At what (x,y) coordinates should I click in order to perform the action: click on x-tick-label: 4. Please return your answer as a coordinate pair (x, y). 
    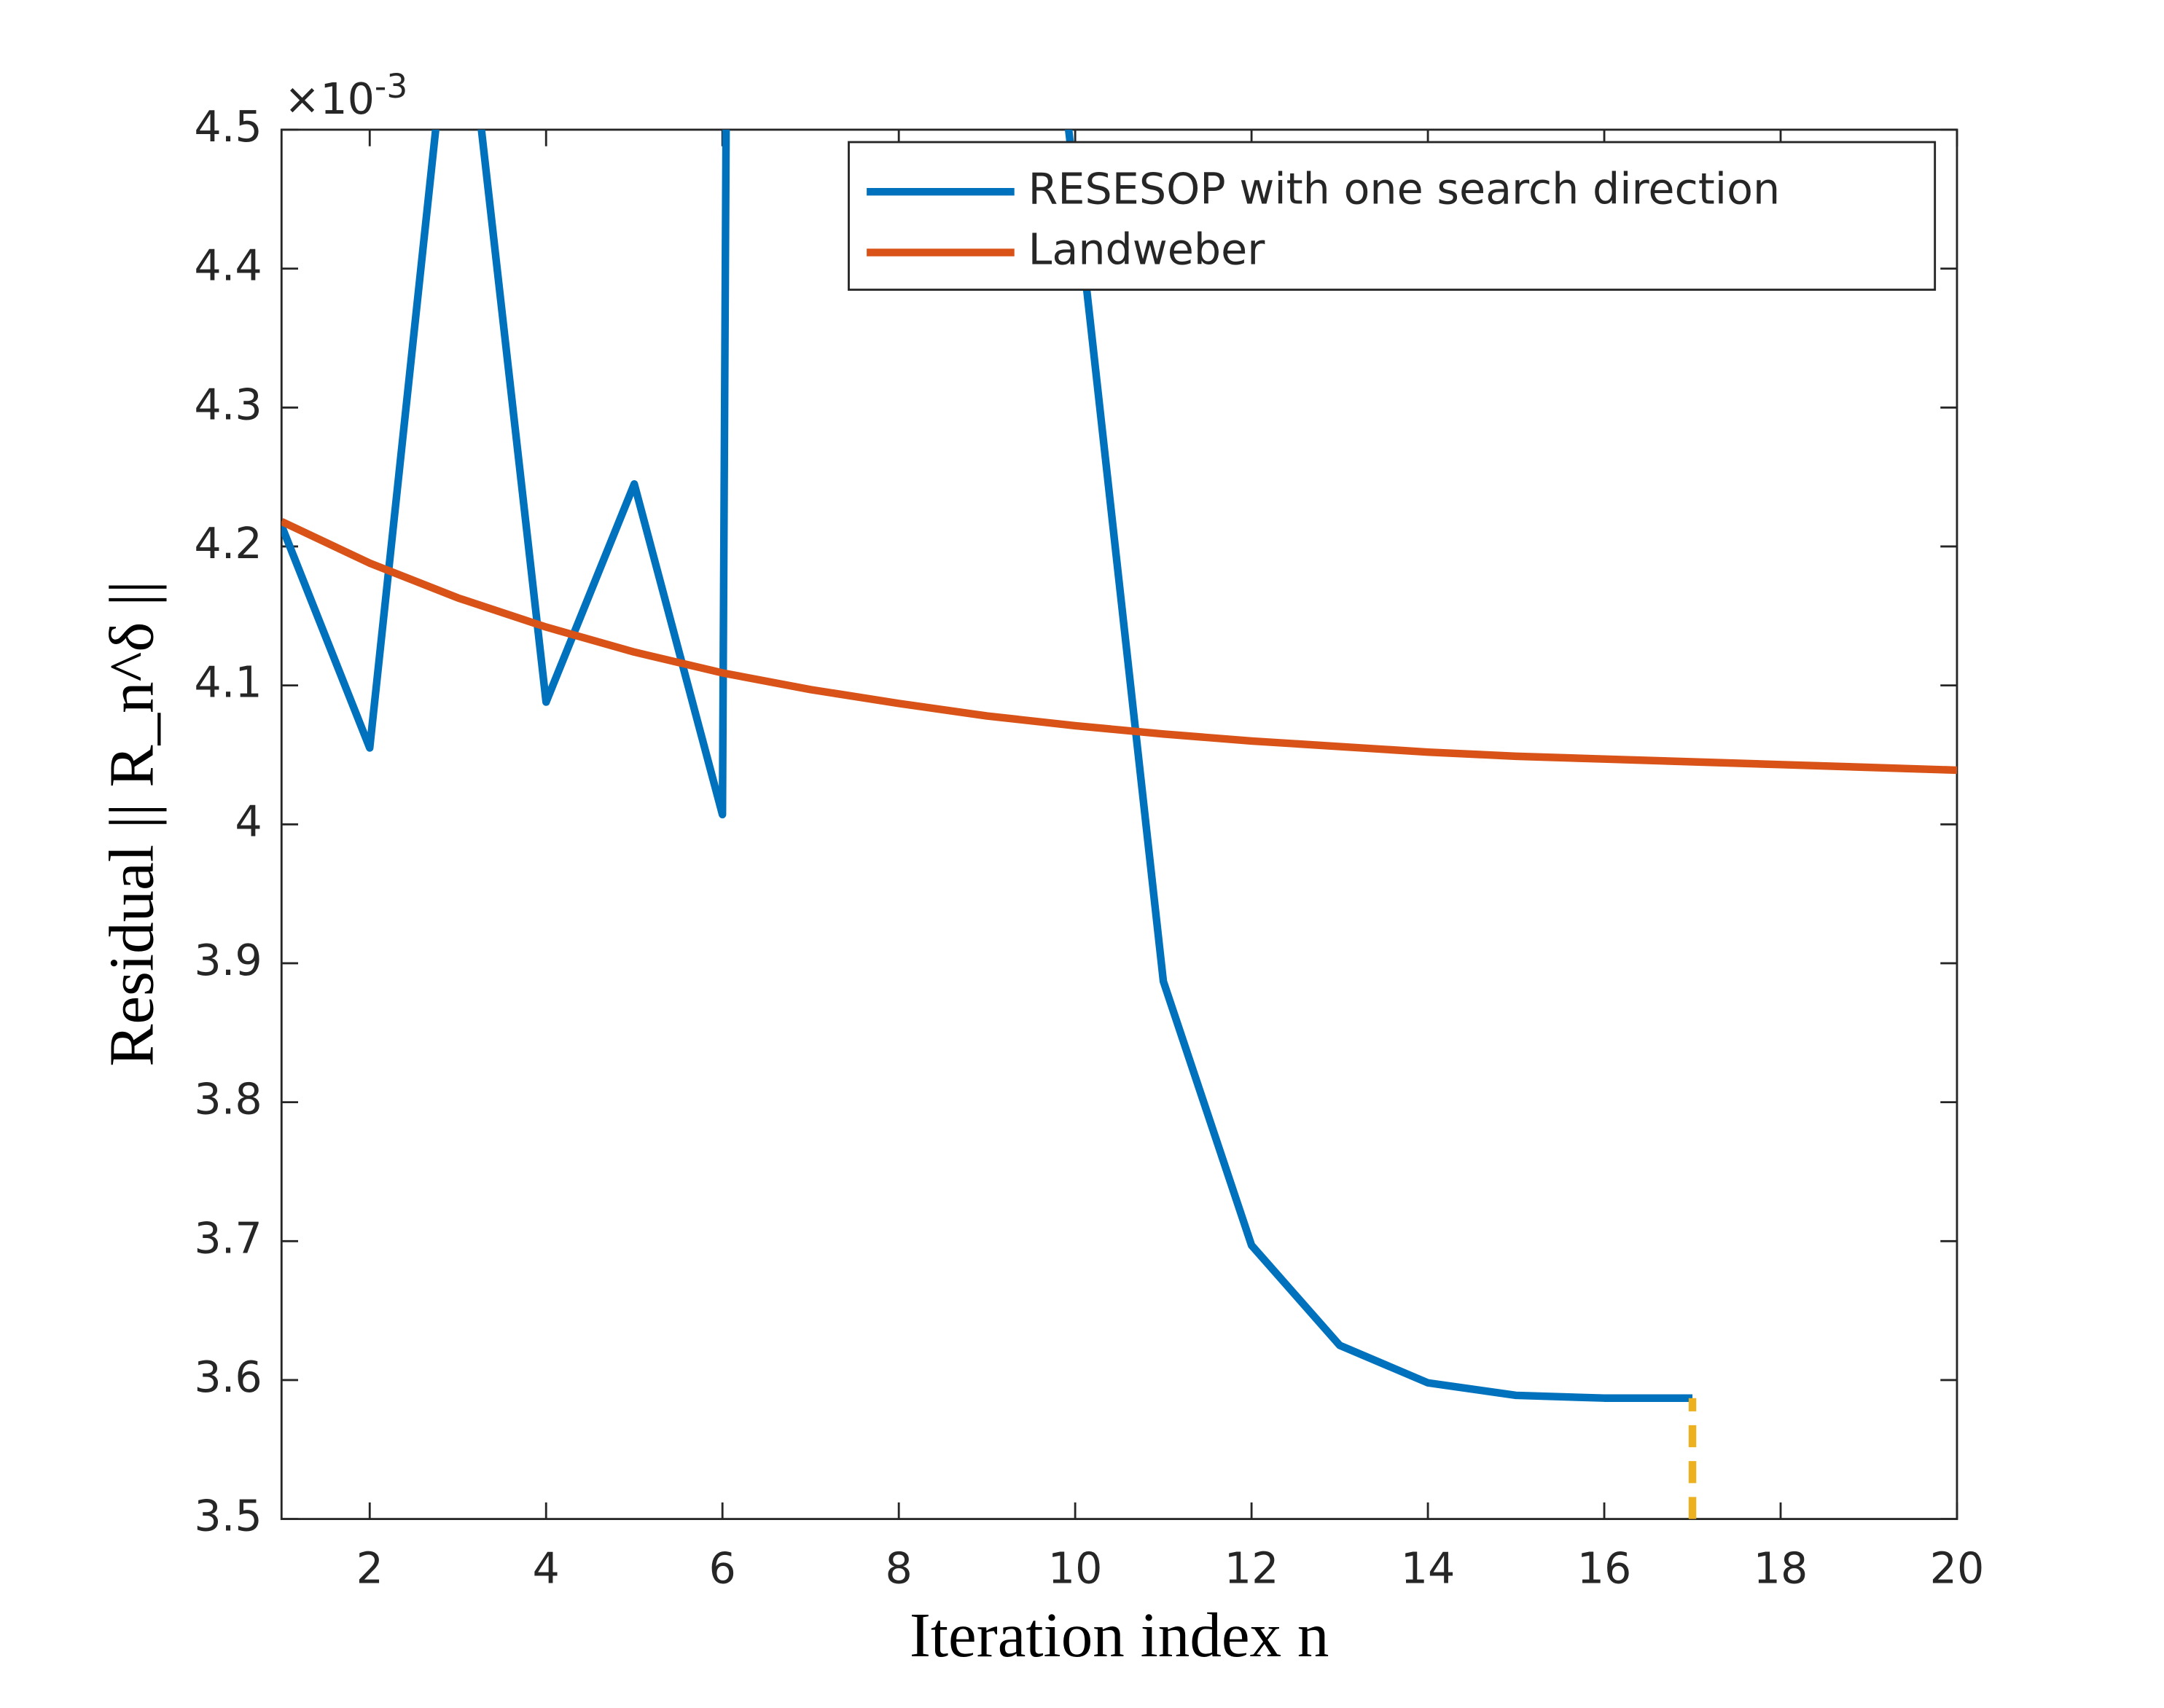
    Looking at the image, I should click on (546, 1569).